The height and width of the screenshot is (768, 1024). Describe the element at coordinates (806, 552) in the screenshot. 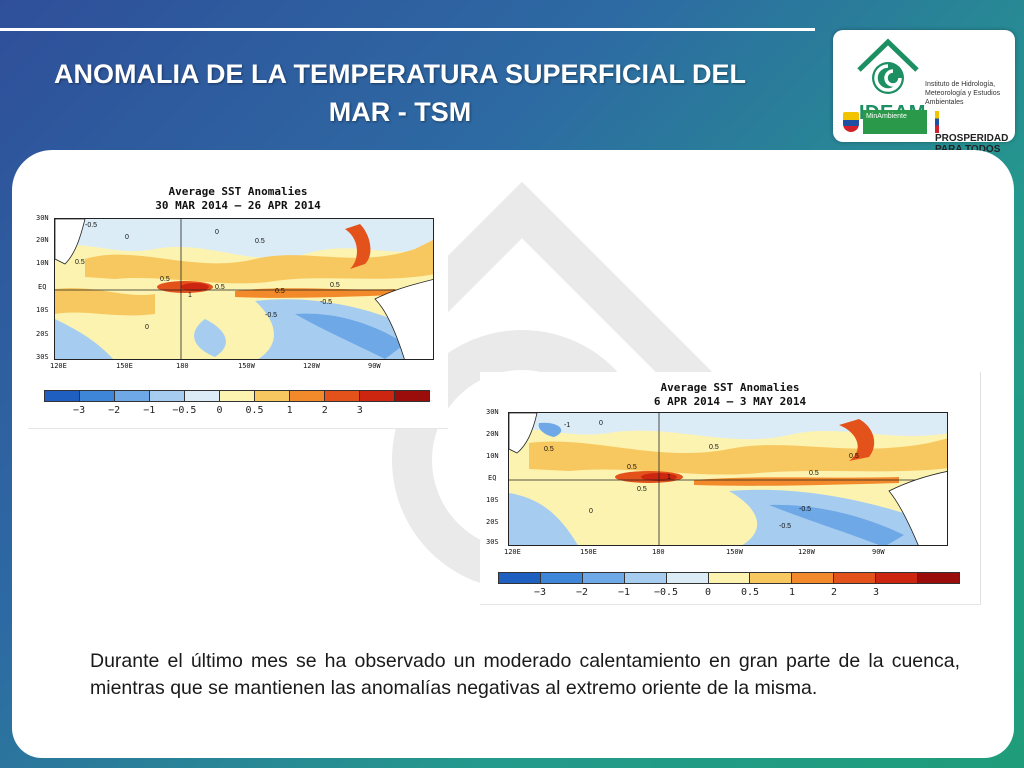

I see `map-2-lon-label: 120W` at that location.